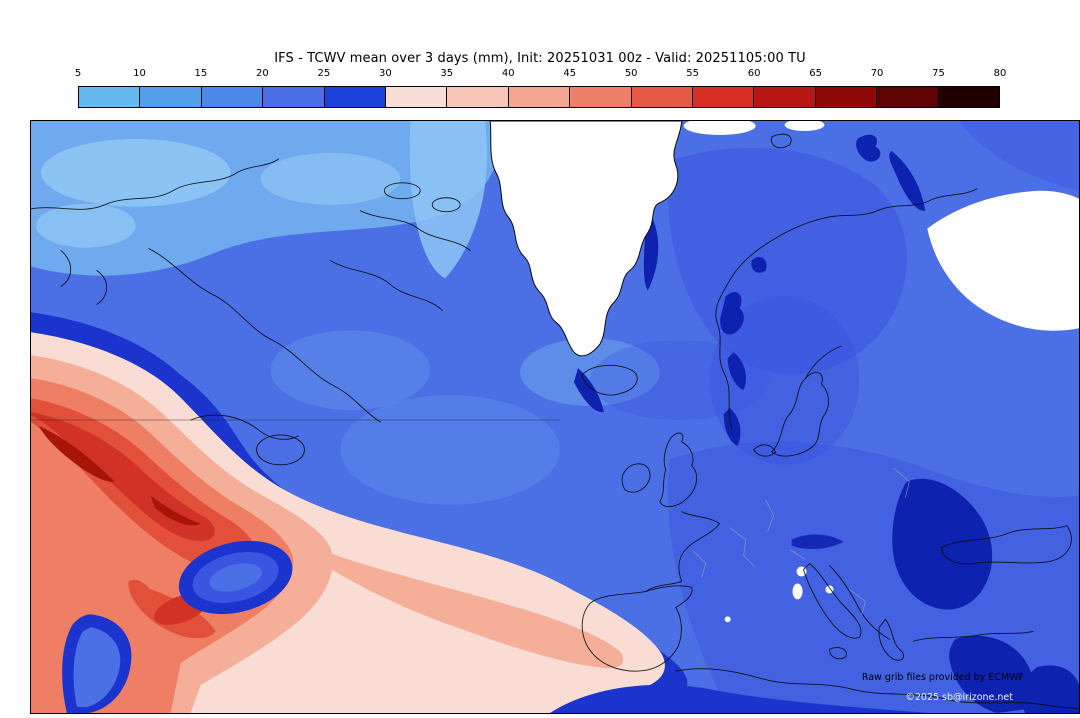 The width and height of the screenshot is (1080, 718). I want to click on baffin-bay-patch, so click(448, 200).